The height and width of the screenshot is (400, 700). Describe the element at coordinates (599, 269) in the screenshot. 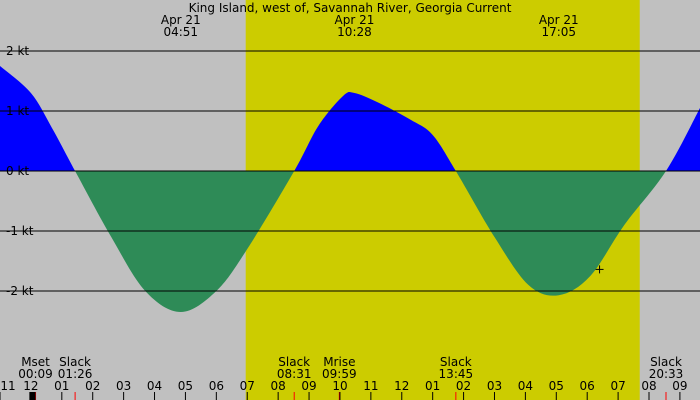

I see `crosshair-marker` at that location.